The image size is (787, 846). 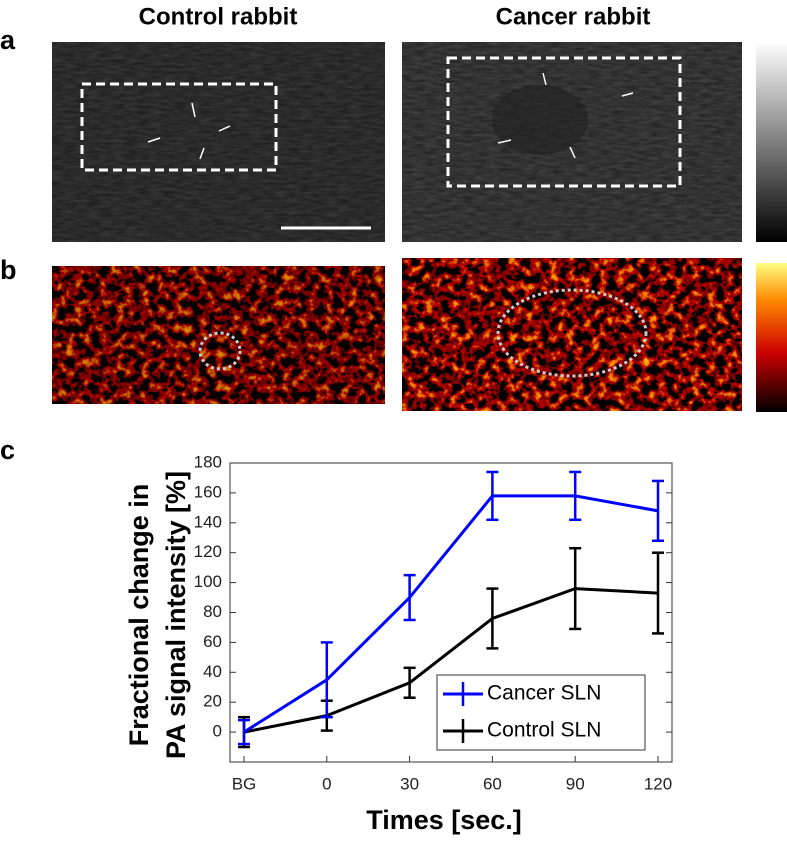 What do you see at coordinates (208, 551) in the screenshot?
I see `y-tick-label: 120` at bounding box center [208, 551].